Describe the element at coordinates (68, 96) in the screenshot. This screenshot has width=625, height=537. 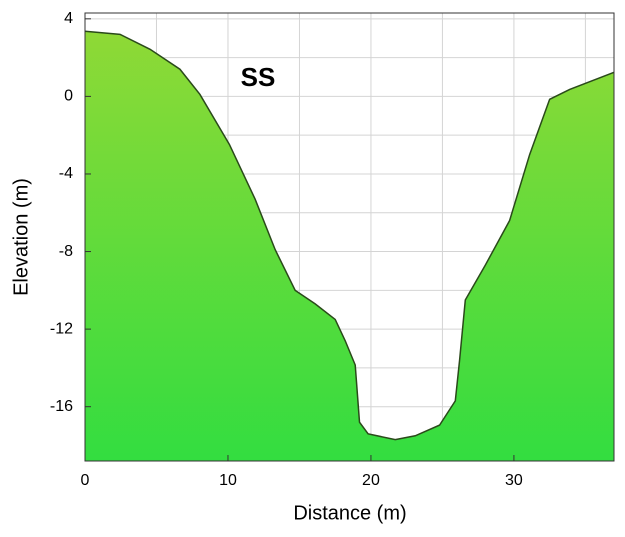
I see `y-tick-label: 0` at that location.